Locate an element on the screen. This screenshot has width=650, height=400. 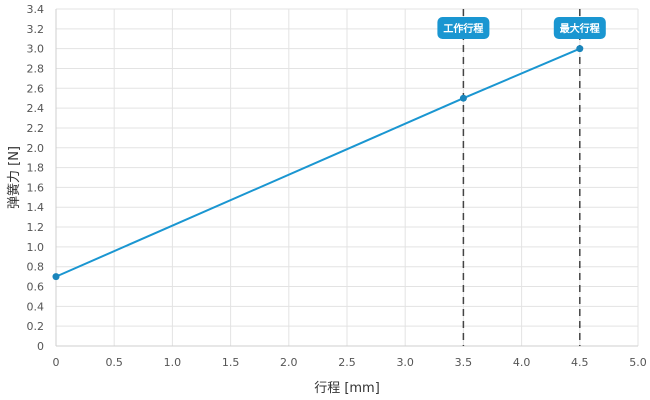
marker-label: 最大行程 is located at coordinates (580, 28).